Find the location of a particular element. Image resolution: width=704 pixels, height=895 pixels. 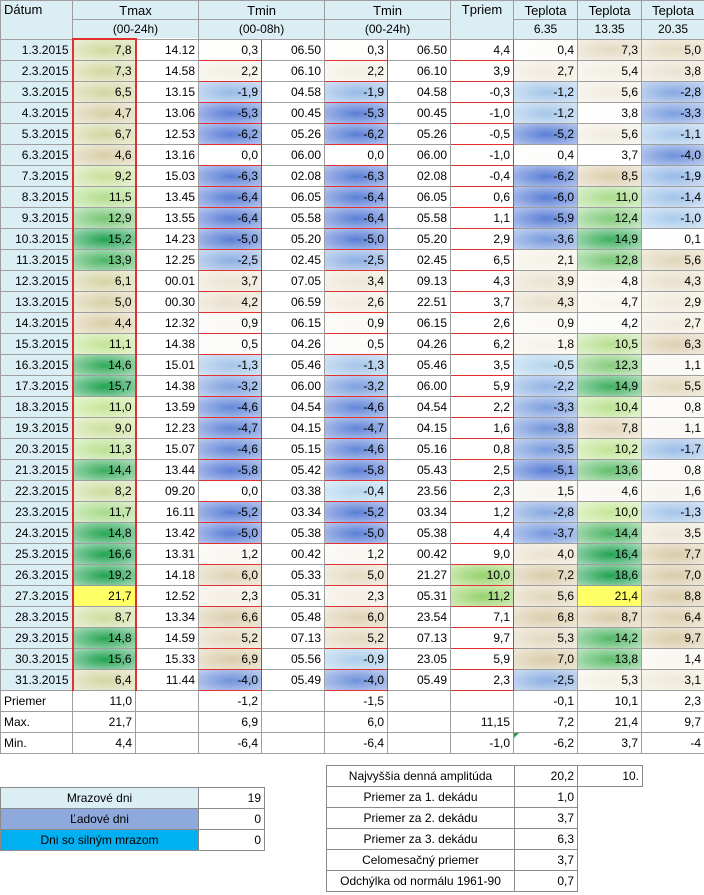

tmin-24-time: 05.49 is located at coordinates (419, 680).